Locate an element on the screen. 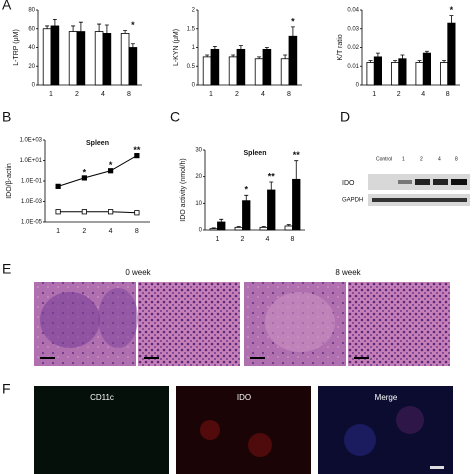  lane-label: 1 is located at coordinates (403, 159).